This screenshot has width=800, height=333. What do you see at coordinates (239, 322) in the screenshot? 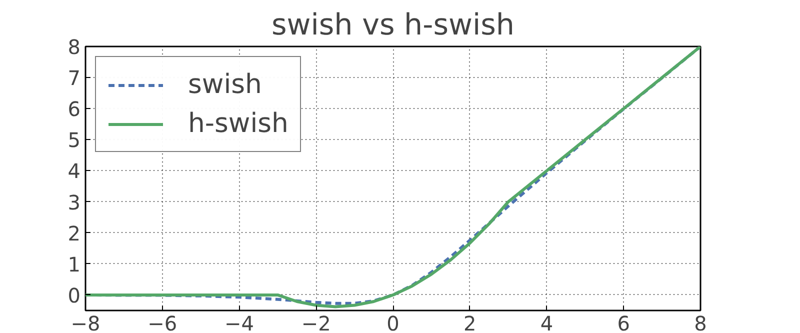
I see `x-tick-label: −4` at bounding box center [239, 322].